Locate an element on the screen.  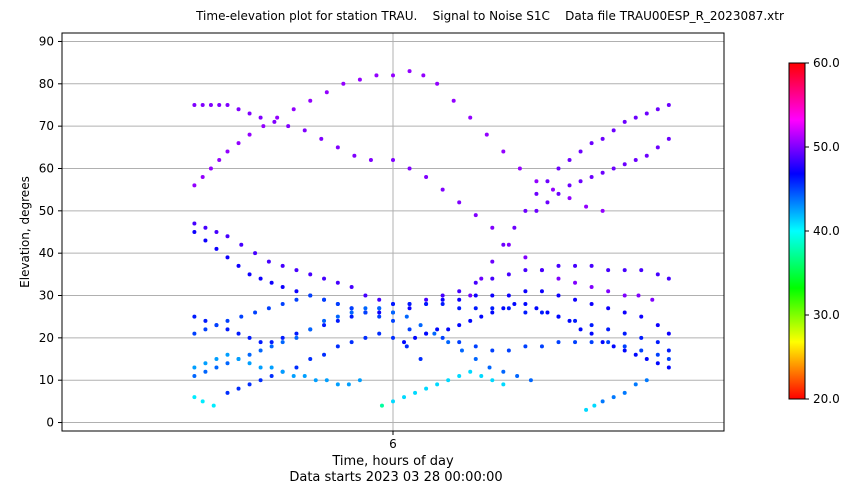
colorbar-tick-label: 40.0 is located at coordinates (826, 231).